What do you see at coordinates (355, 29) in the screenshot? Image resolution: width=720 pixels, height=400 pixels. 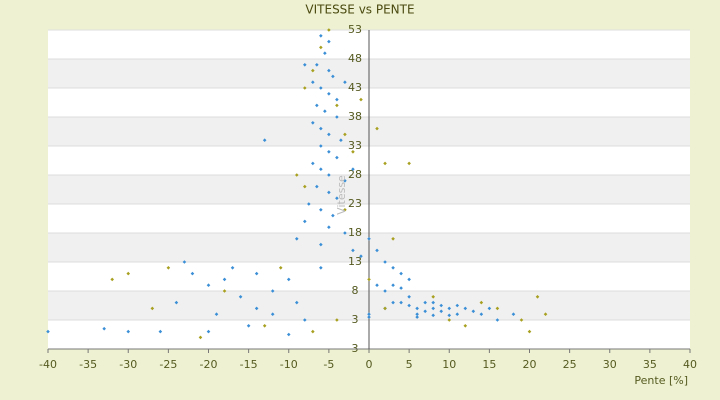 I see `y-tick-label: 53` at bounding box center [355, 29].